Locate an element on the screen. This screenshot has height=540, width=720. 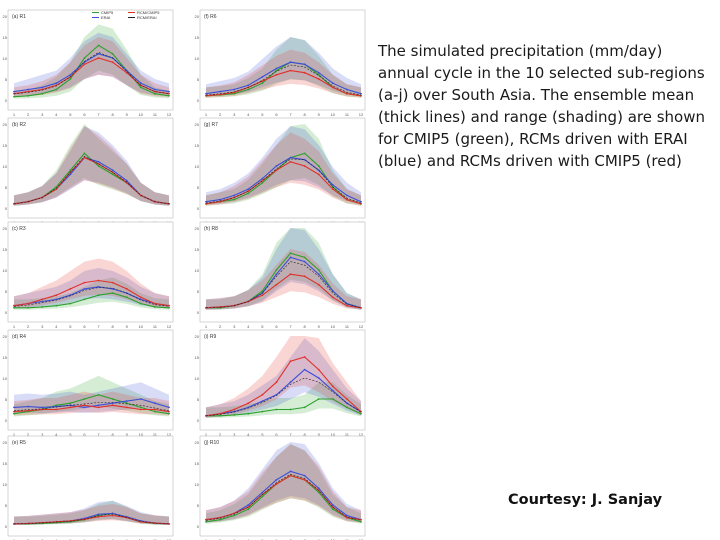
panel-title: (a) R1 is located at coordinates (19, 17).